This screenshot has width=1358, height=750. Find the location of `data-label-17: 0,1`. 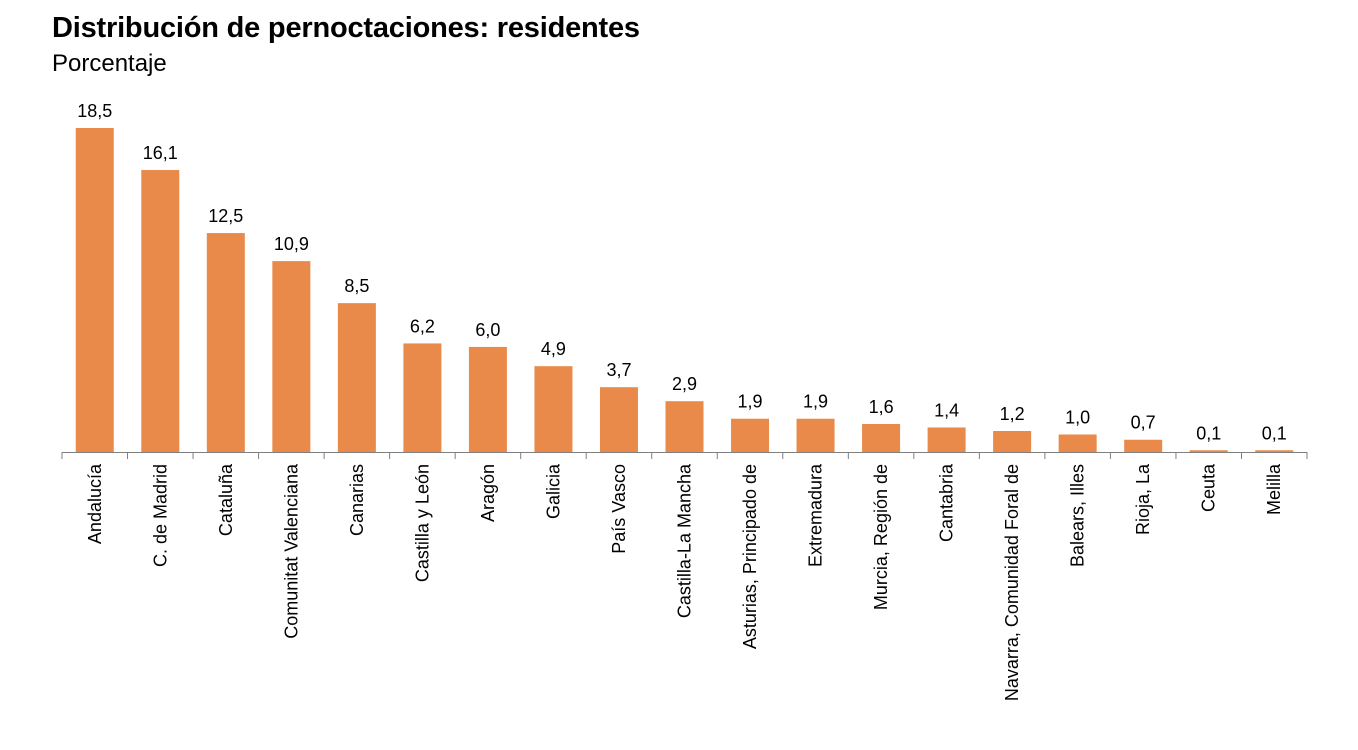

data-label-17: 0,1 is located at coordinates (1208, 433).